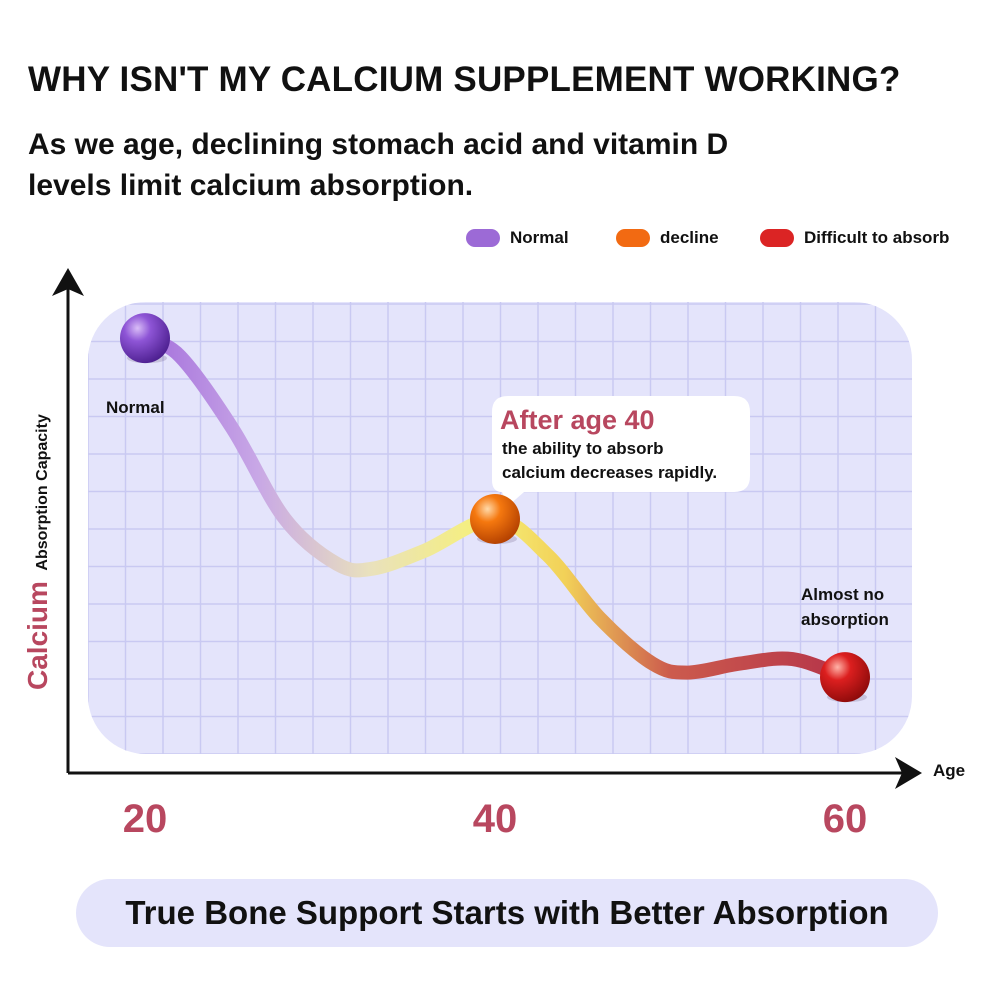 The width and height of the screenshot is (1000, 1000). Describe the element at coordinates (777, 238) in the screenshot. I see `legend-swatch-difficult` at that location.